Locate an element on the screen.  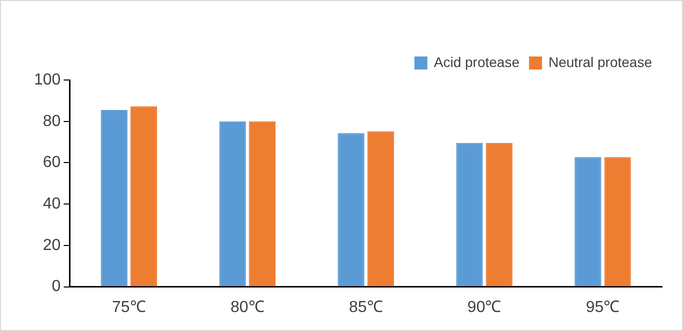
x-tick-label: 80℃ is located at coordinates (247, 307).